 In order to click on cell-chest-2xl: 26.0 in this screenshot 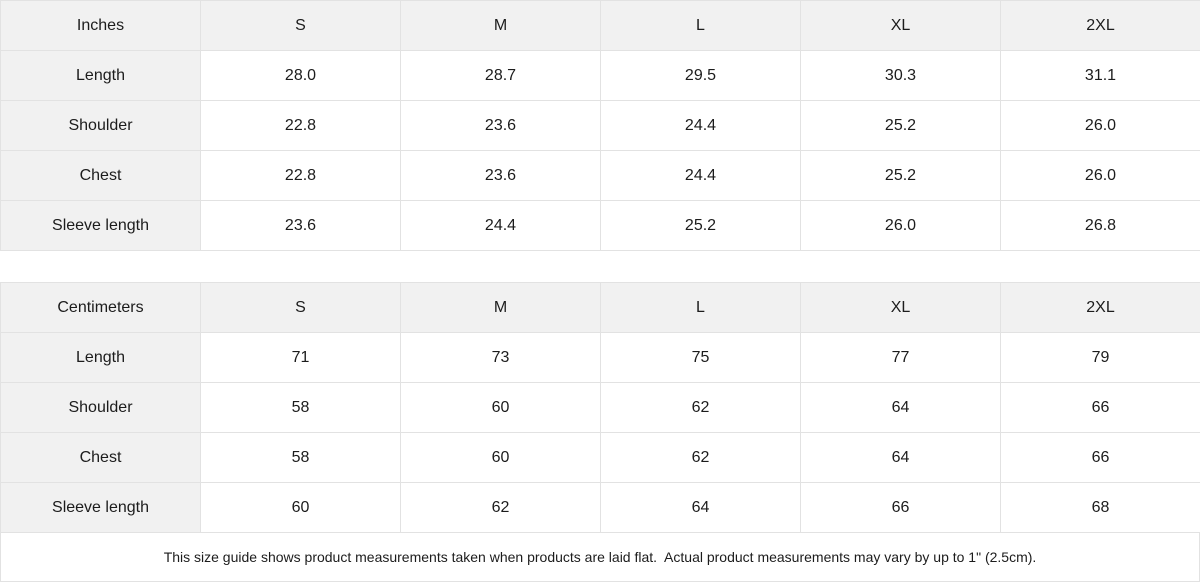, I will do `click(1100, 176)`.